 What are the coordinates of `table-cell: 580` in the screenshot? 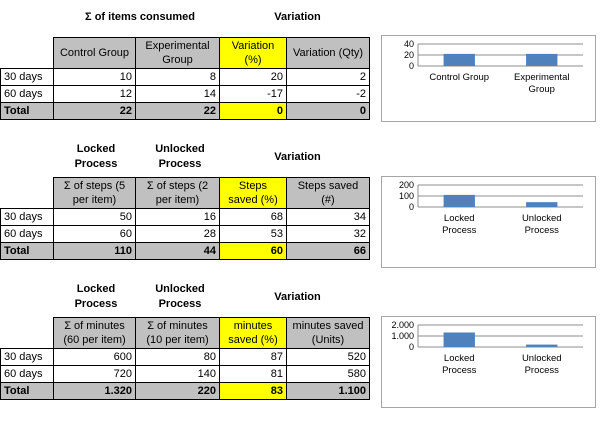 It's located at (328, 374).